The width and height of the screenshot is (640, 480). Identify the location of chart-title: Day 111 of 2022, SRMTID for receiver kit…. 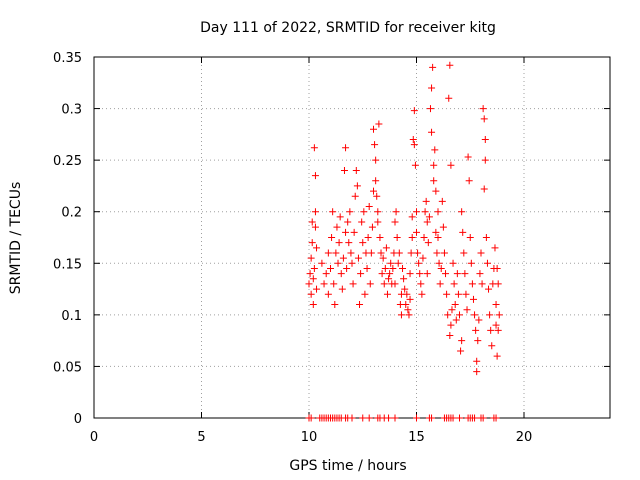
(348, 28).